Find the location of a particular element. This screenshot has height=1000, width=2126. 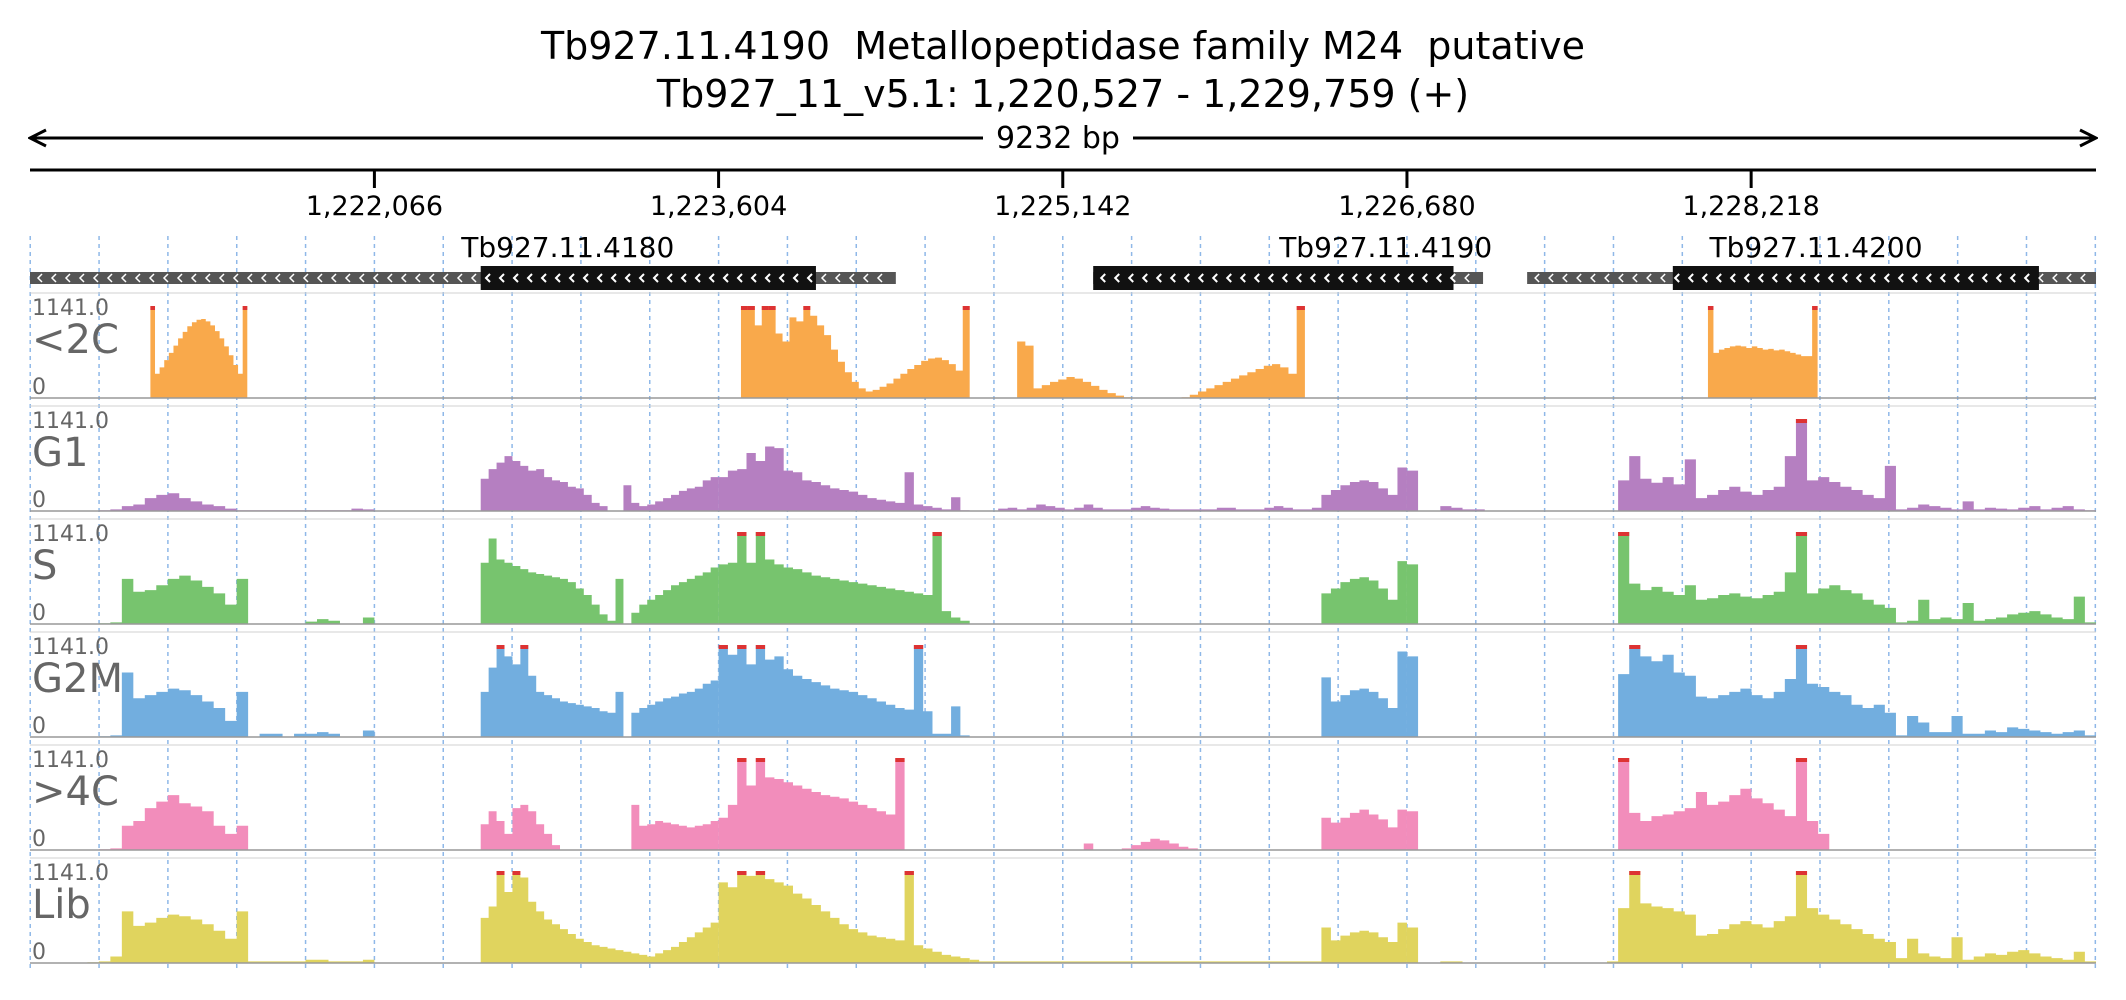

ruler-tick-label: 1,223,604 is located at coordinates (718, 206).